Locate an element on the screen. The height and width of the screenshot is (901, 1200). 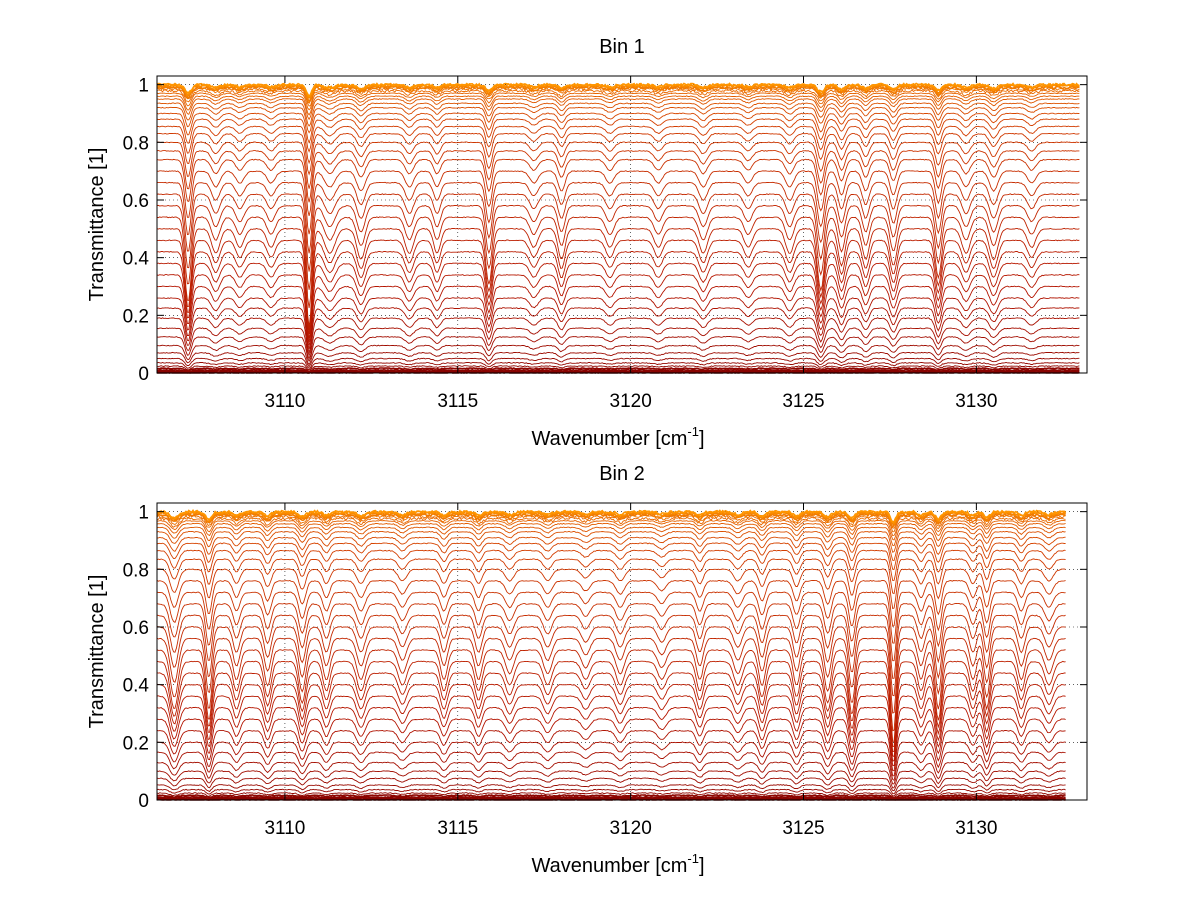
x-tick-label: 3115 is located at coordinates (457, 401).